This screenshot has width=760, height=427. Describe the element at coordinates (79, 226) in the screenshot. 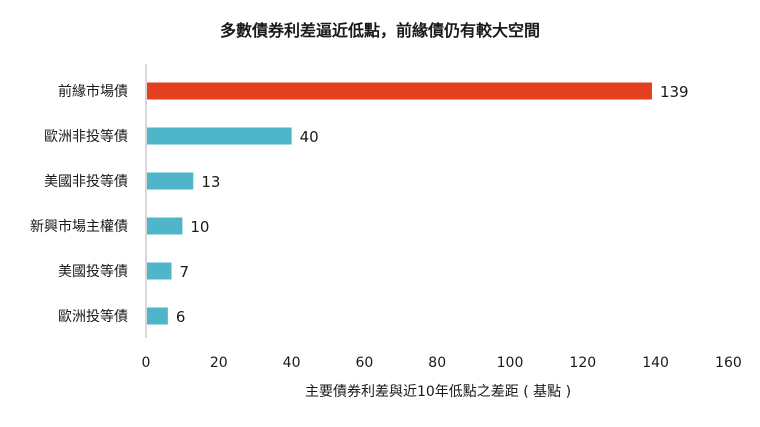

I see `category-label: 新興市場主權債` at that location.